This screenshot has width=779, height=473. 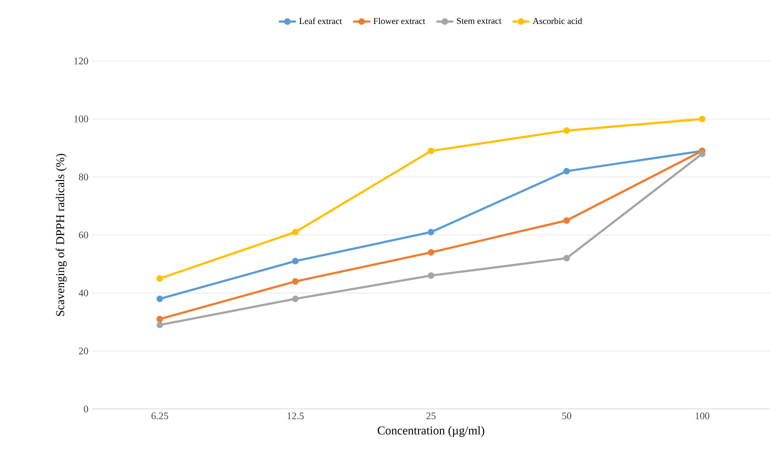 What do you see at coordinates (557, 21) in the screenshot?
I see `legend-label: Ascorbic acid` at bounding box center [557, 21].